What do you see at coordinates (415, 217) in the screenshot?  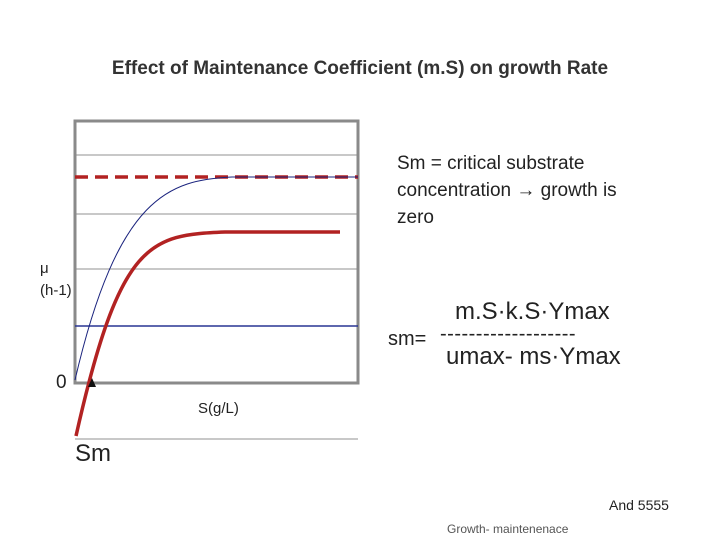 I see `definition-line-3: zero` at bounding box center [415, 217].